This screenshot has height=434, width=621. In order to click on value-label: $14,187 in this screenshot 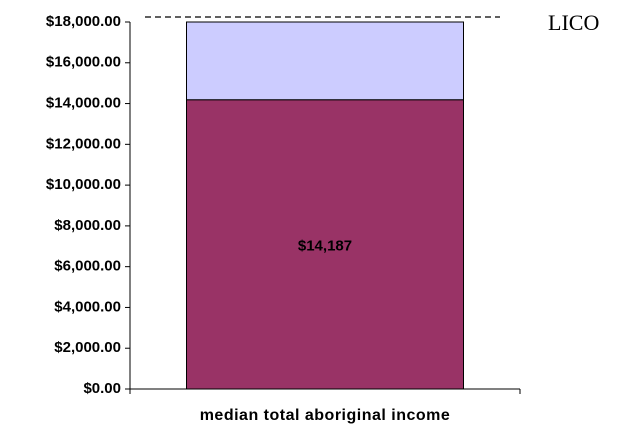, I will do `click(325, 245)`.